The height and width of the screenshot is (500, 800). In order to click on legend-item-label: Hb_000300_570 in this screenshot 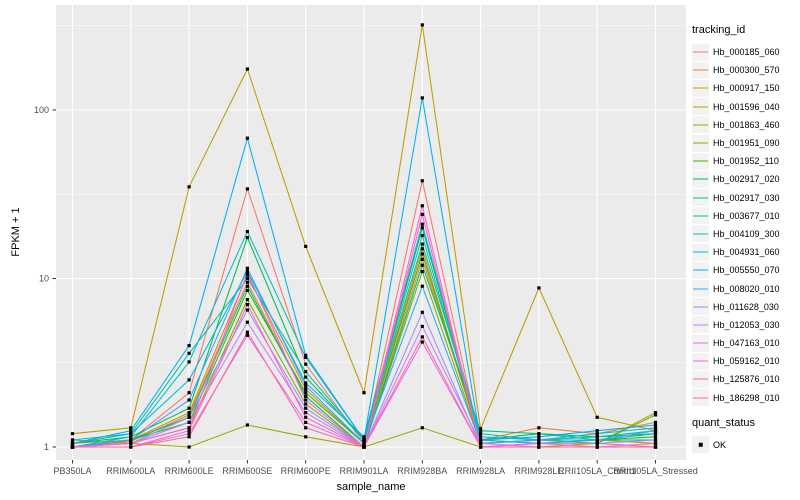, I will do `click(746, 70)`.